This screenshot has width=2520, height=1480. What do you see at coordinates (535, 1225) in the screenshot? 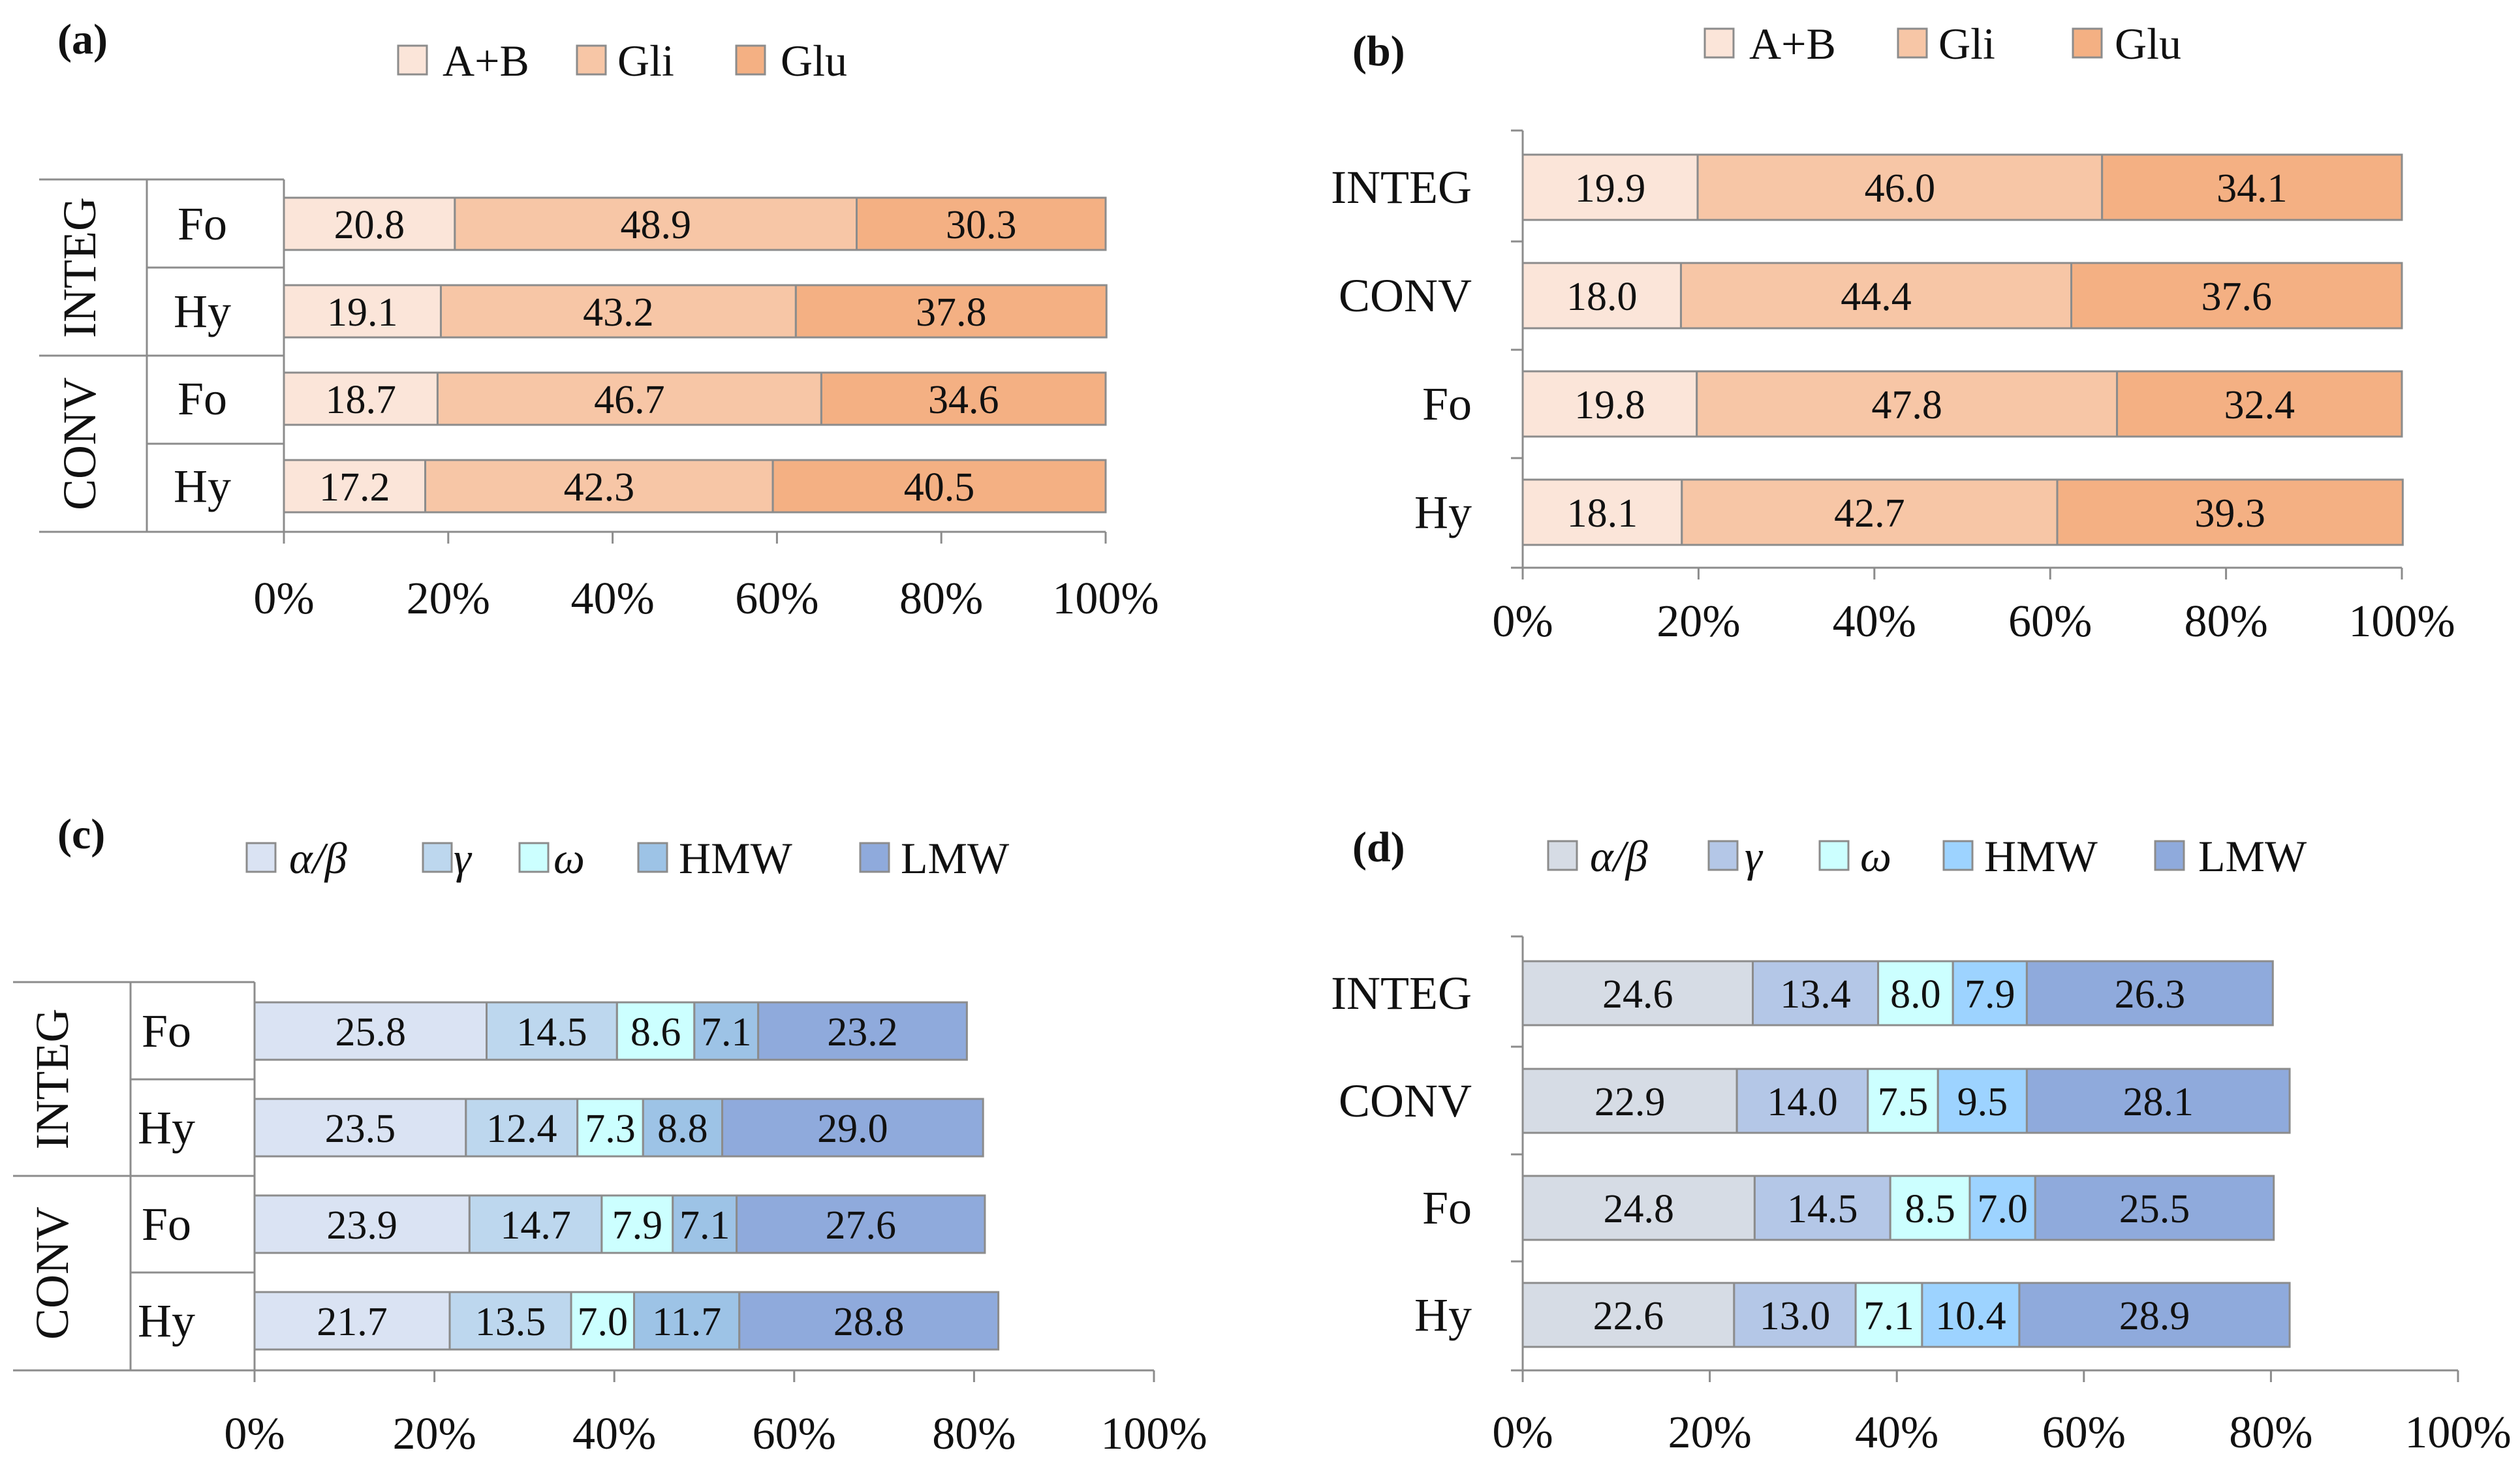
I see `data-label: 14.7` at bounding box center [535, 1225].